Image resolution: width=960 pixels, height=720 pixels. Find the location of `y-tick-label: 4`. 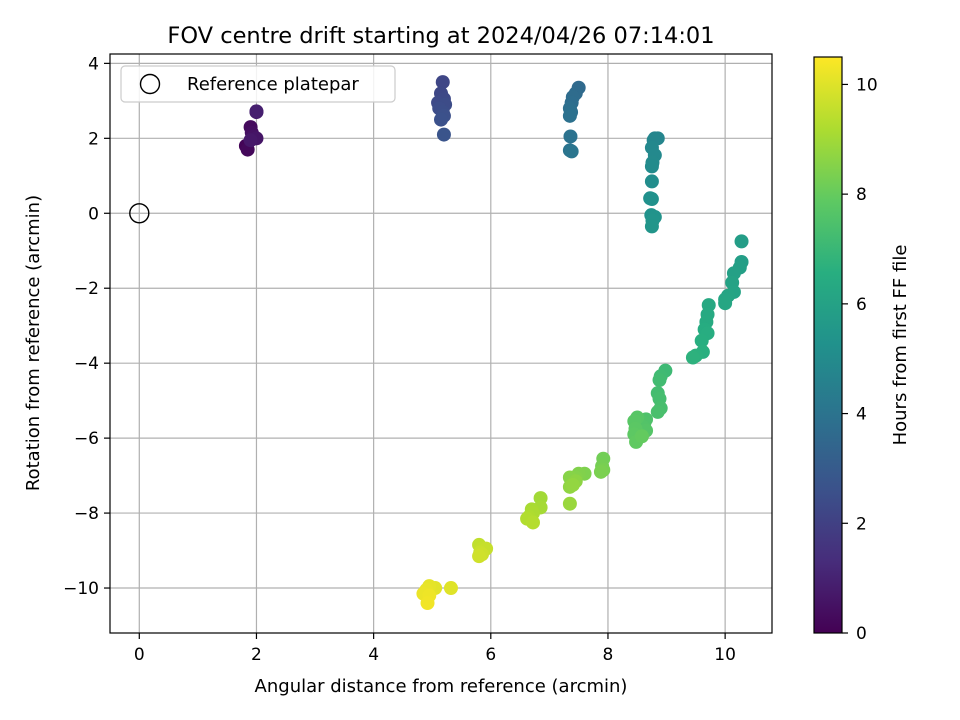

y-tick-label: 4 is located at coordinates (93, 64).